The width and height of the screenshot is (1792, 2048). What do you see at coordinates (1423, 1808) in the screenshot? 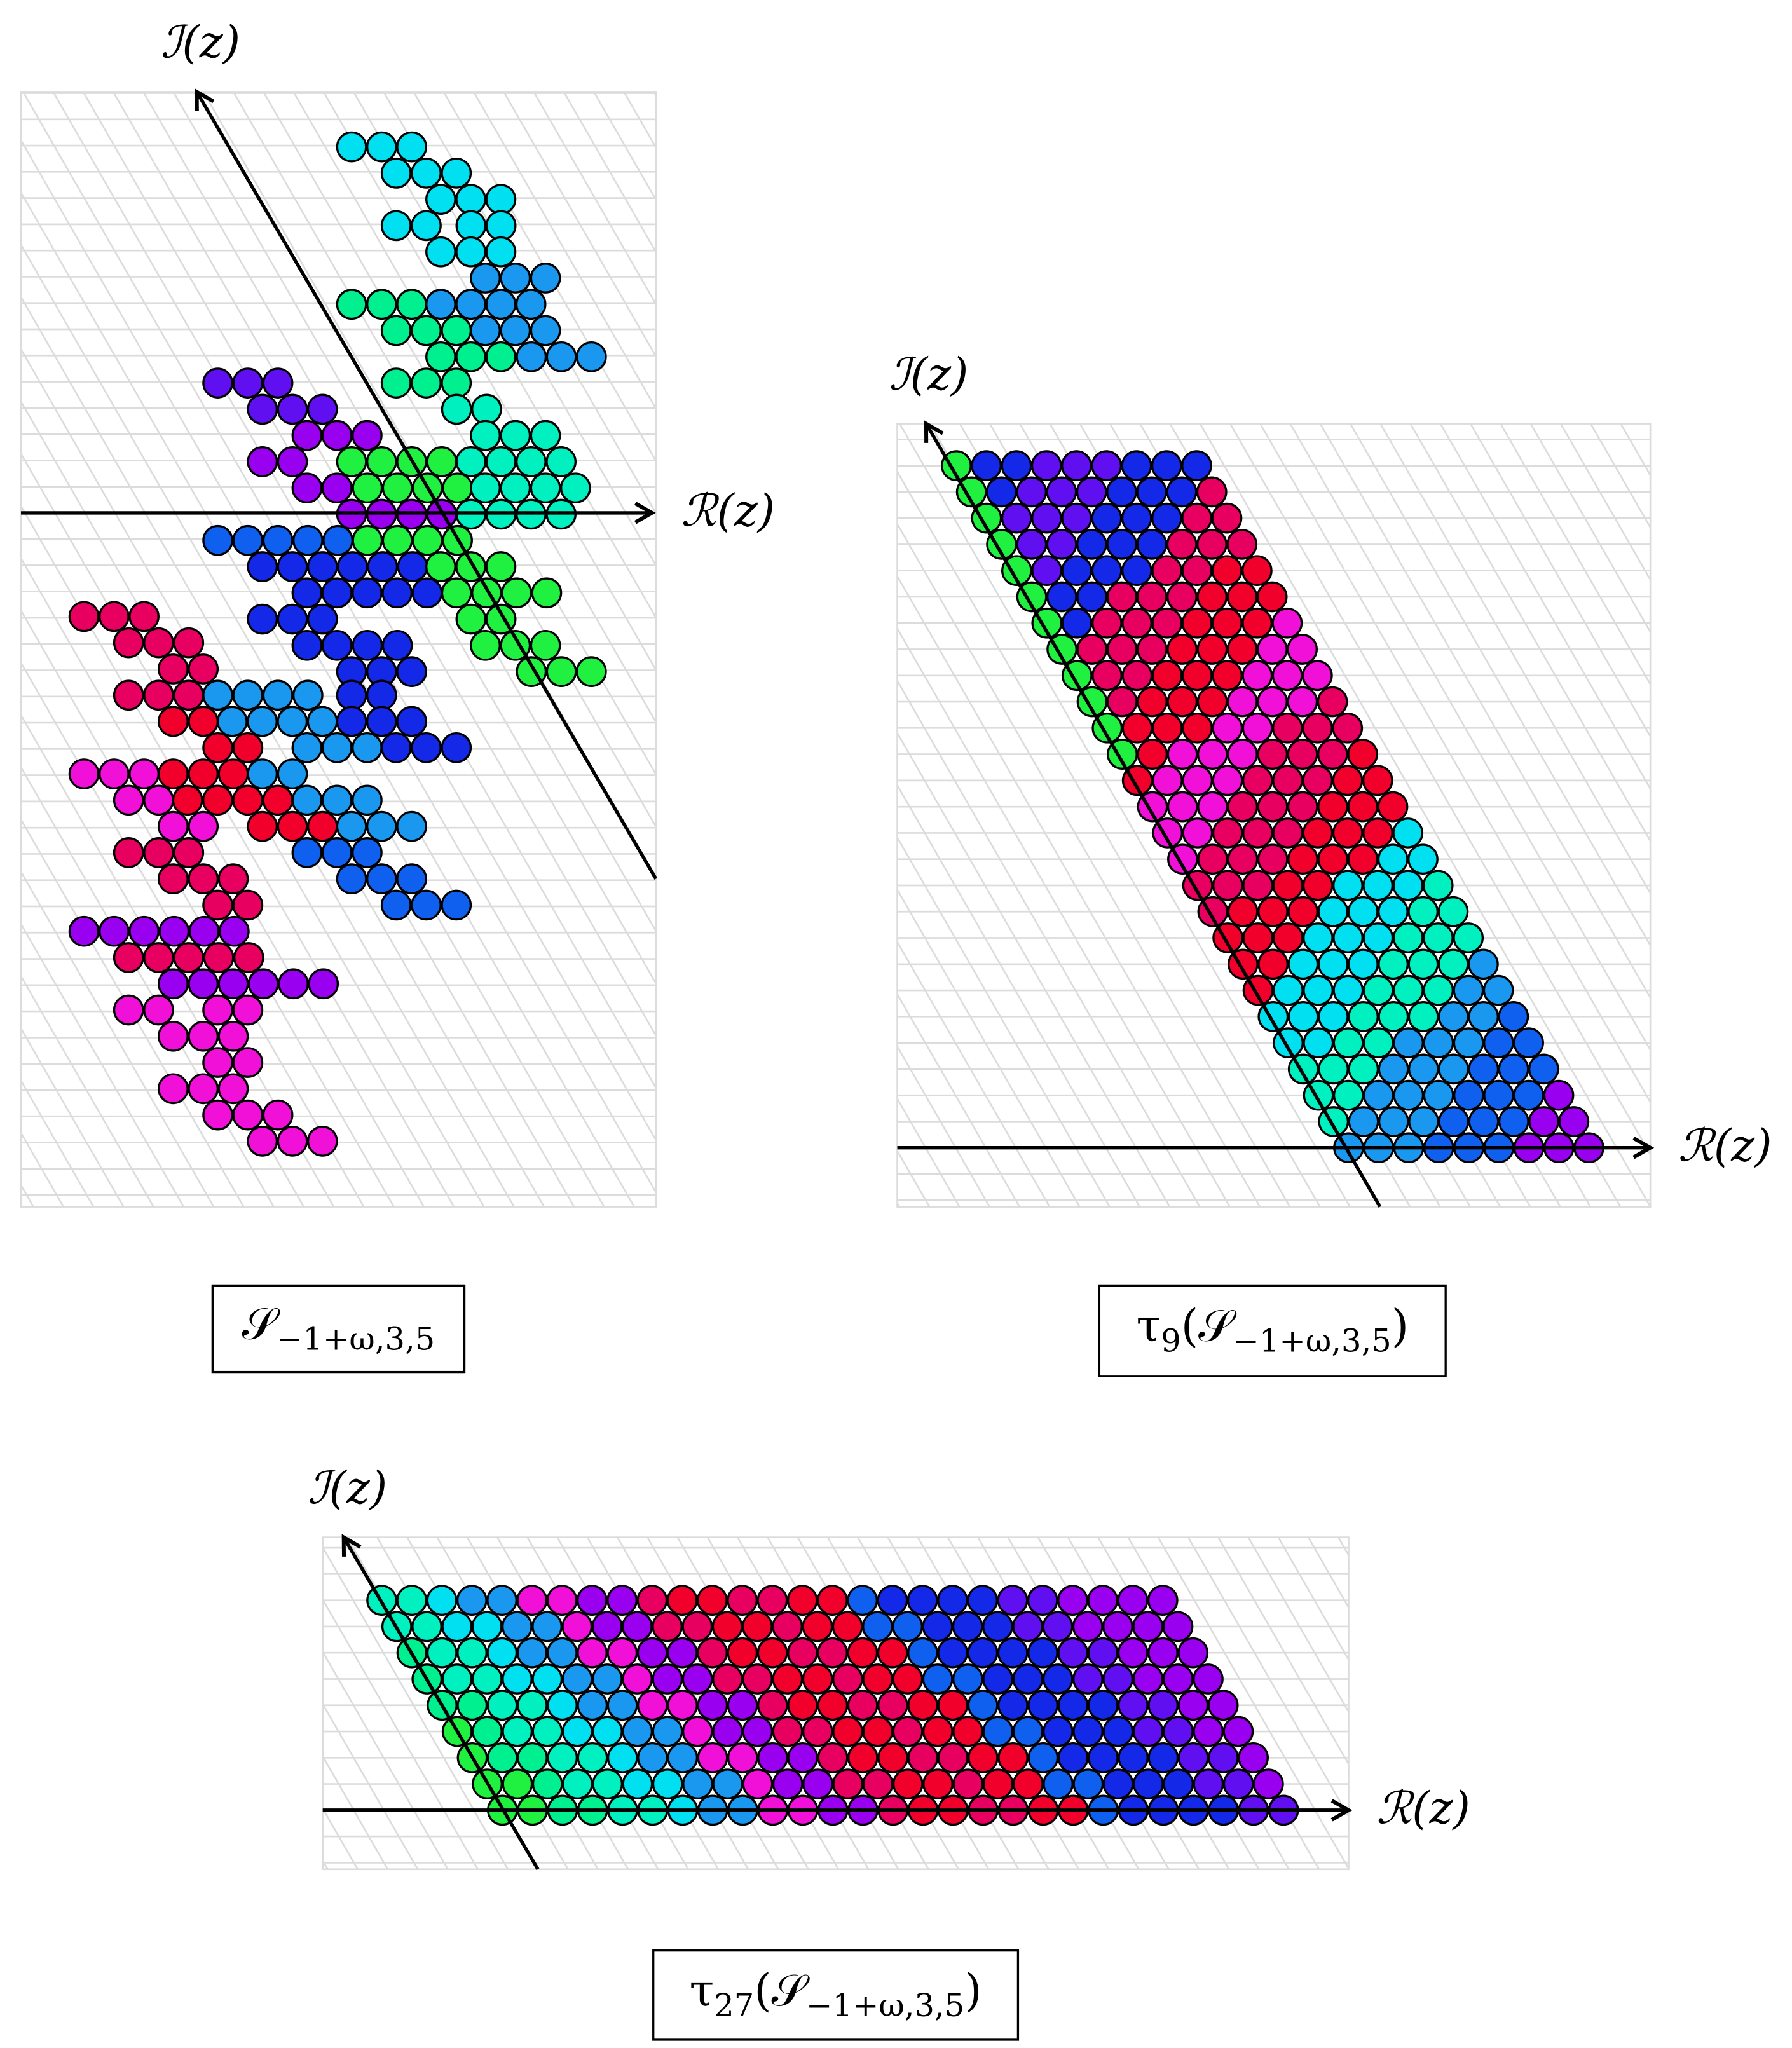
I see `x-axis-label: ℛ(z)` at bounding box center [1423, 1808].